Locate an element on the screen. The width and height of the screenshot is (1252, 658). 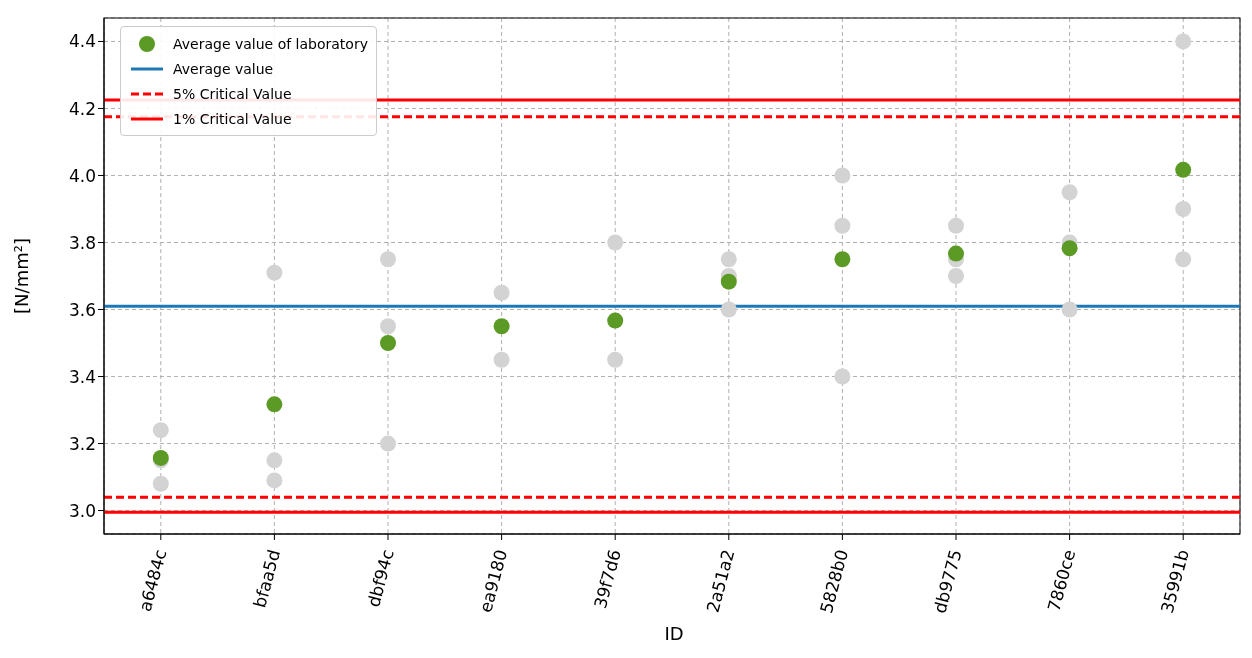
y-tick-label: 3.8 is located at coordinates (82, 242).